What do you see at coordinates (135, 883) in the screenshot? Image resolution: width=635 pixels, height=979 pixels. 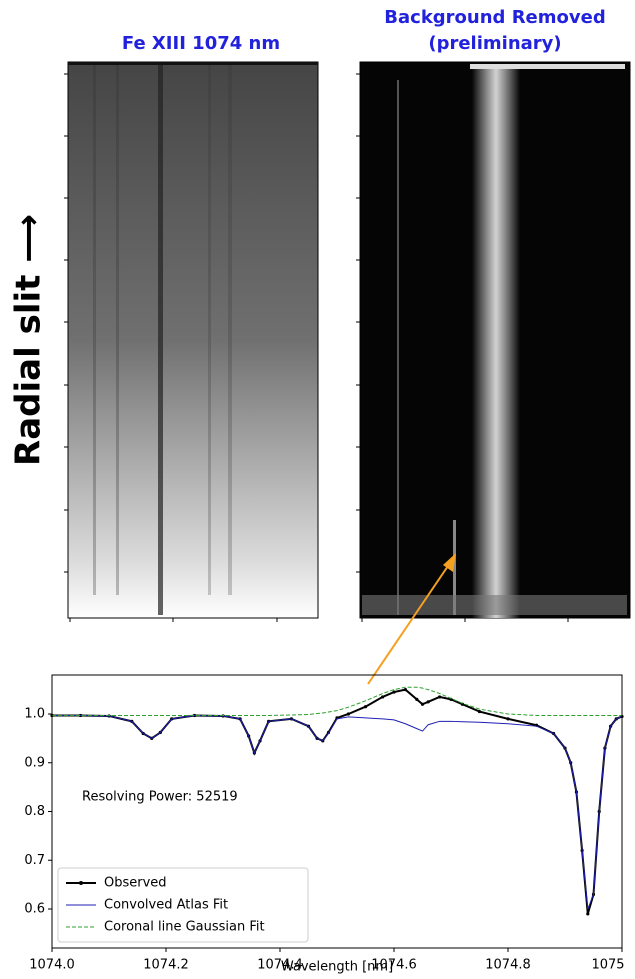 I see `legend-label: Observed` at bounding box center [135, 883].